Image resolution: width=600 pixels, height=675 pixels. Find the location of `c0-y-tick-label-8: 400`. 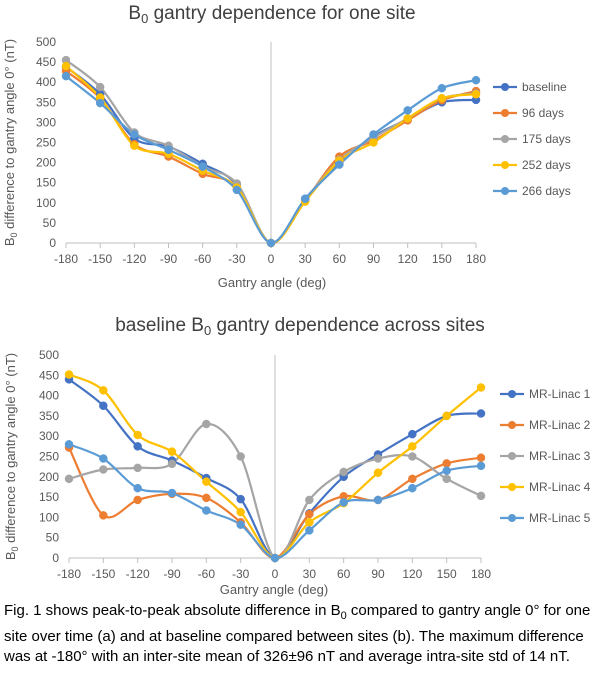

c0-y-tick-label-8: 400 is located at coordinates (46, 82).